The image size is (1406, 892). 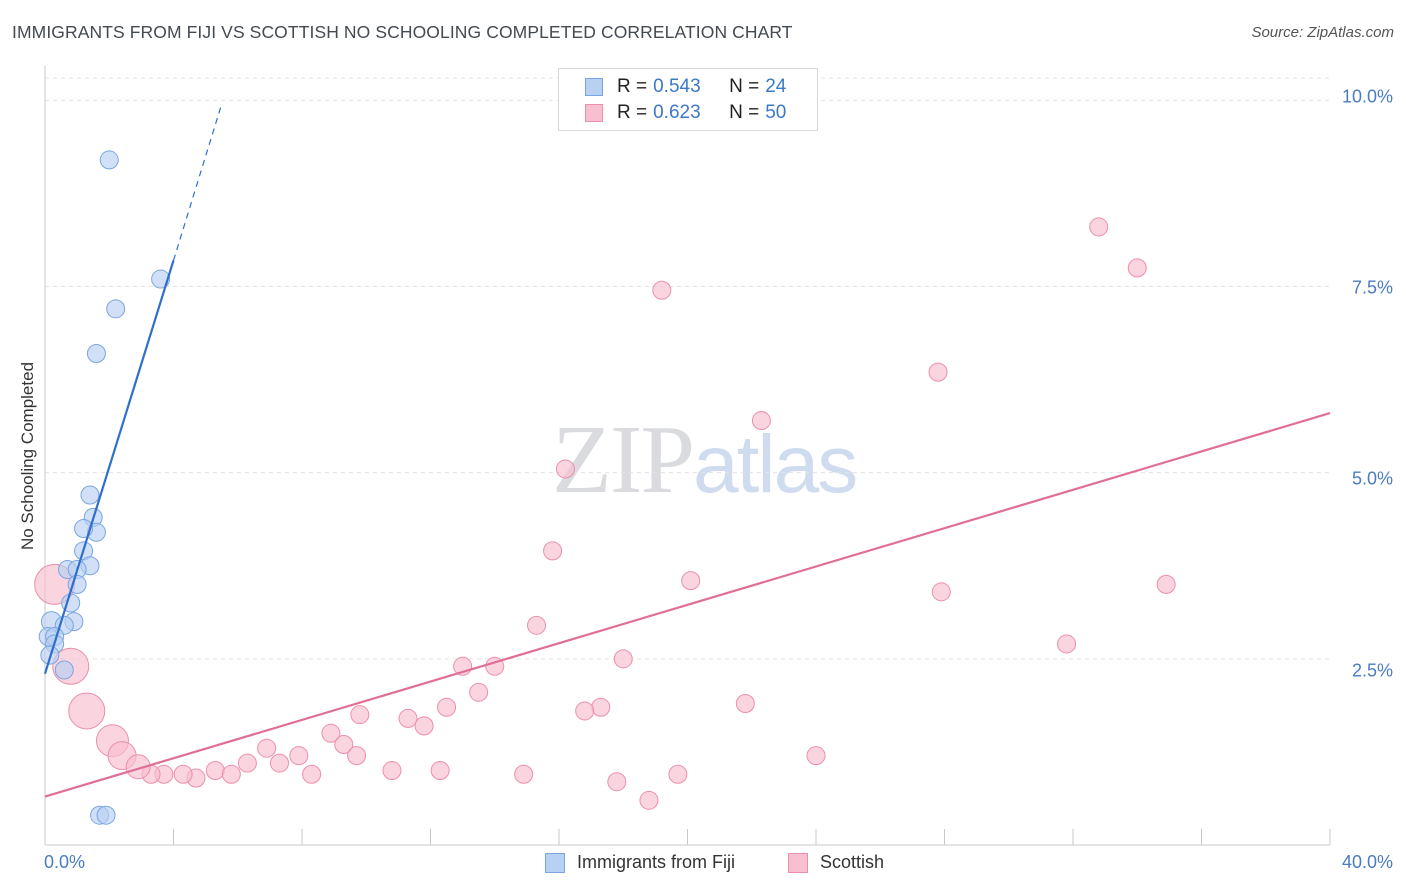 What do you see at coordinates (852, 862) in the screenshot?
I see `series-legend-label-scottish: Scottish` at bounding box center [852, 862].